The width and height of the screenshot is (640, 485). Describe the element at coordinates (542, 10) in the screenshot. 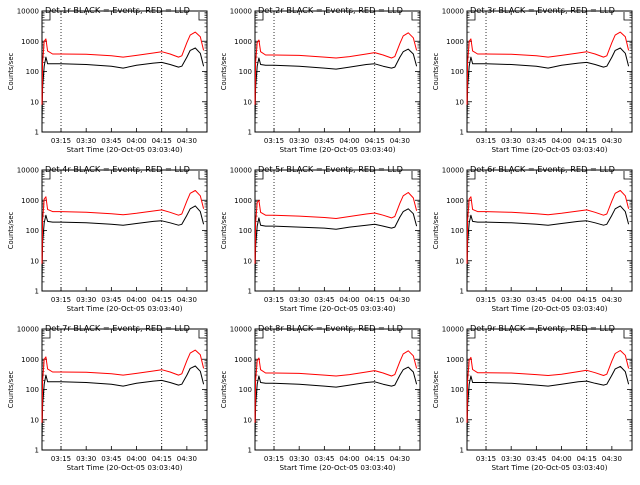

I see `chart-title: Det 3r BLACK = Events, RED = LLD` at that location.